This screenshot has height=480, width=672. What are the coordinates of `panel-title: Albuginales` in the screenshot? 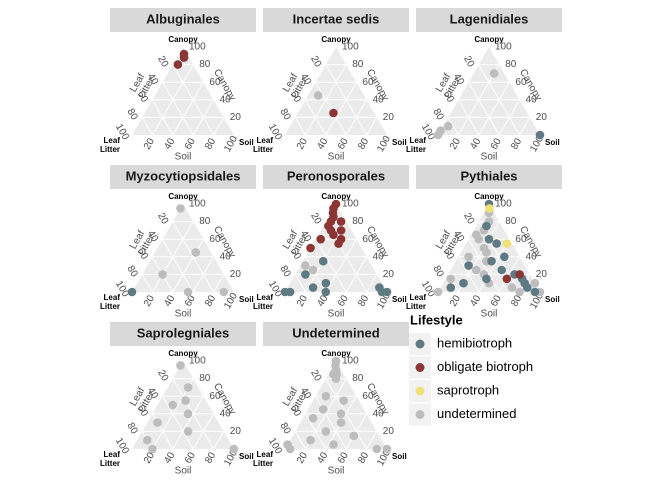 It's located at (183, 18).